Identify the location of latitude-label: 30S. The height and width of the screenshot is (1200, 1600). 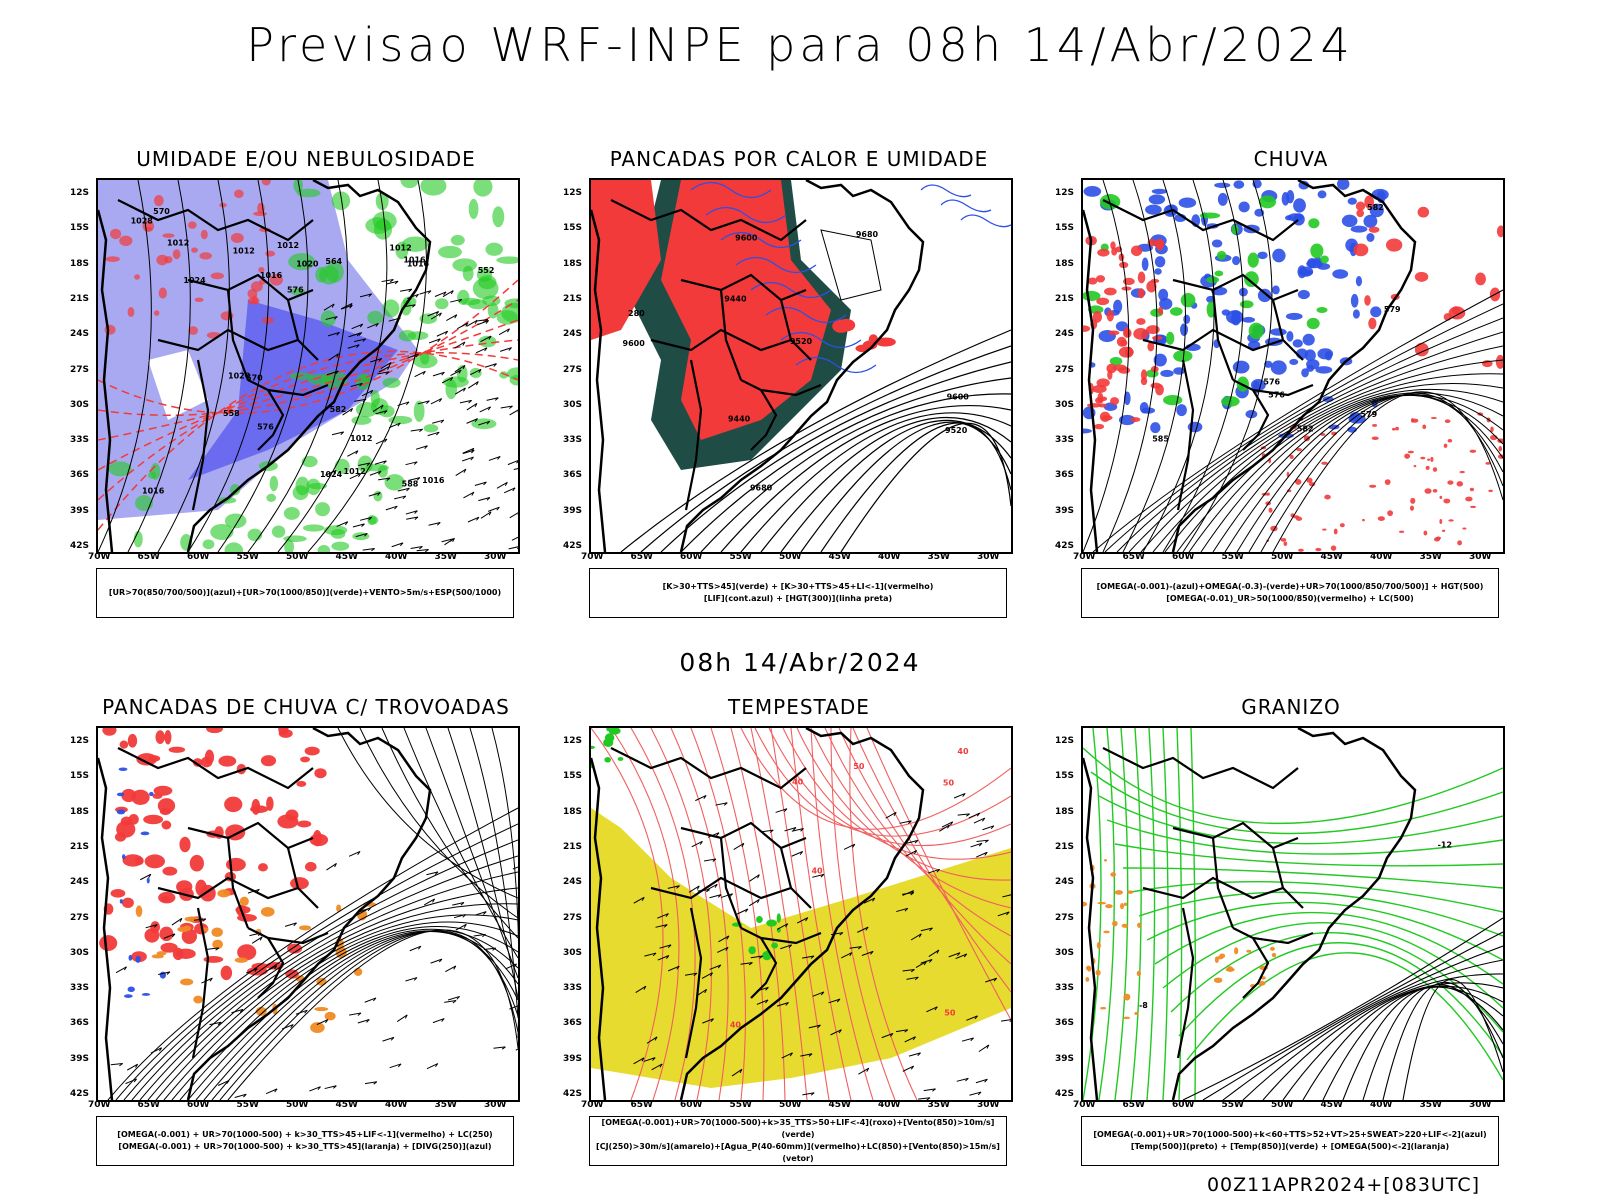
(573, 952).